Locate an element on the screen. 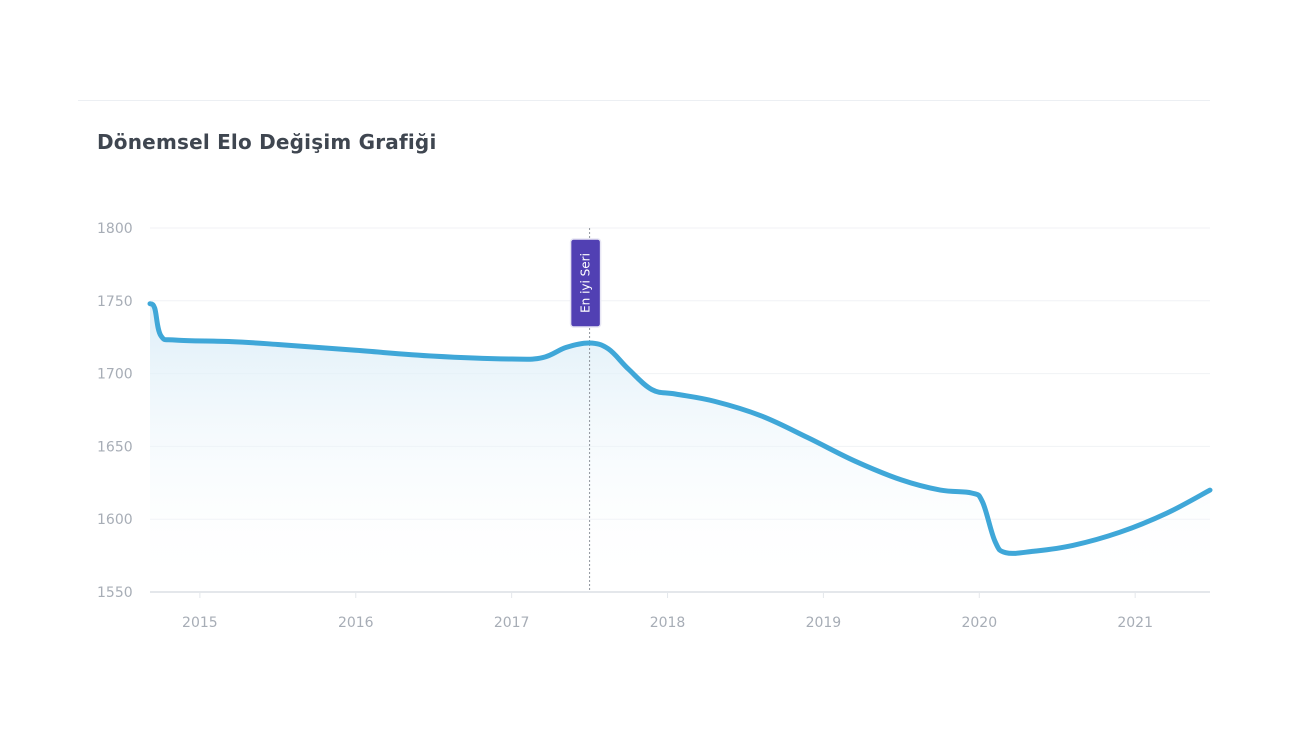  y-tick-label: 1700 is located at coordinates (115, 375).